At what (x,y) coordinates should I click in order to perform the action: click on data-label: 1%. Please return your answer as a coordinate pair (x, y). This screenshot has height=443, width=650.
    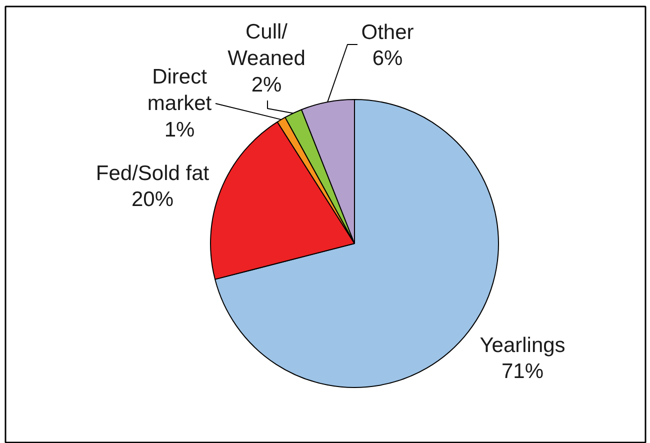
    Looking at the image, I should click on (179, 130).